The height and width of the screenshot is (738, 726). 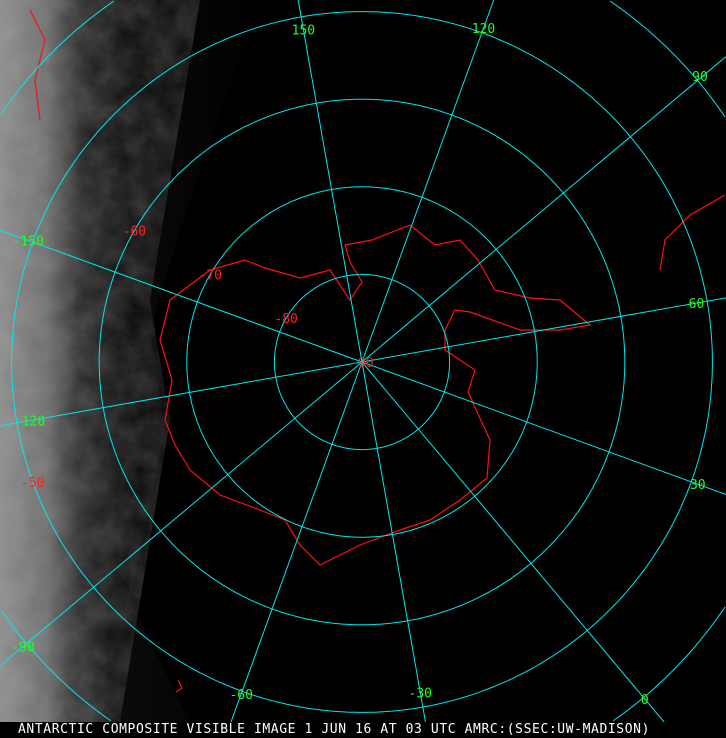 I want to click on longitude-label: -120, so click(x=29, y=422).